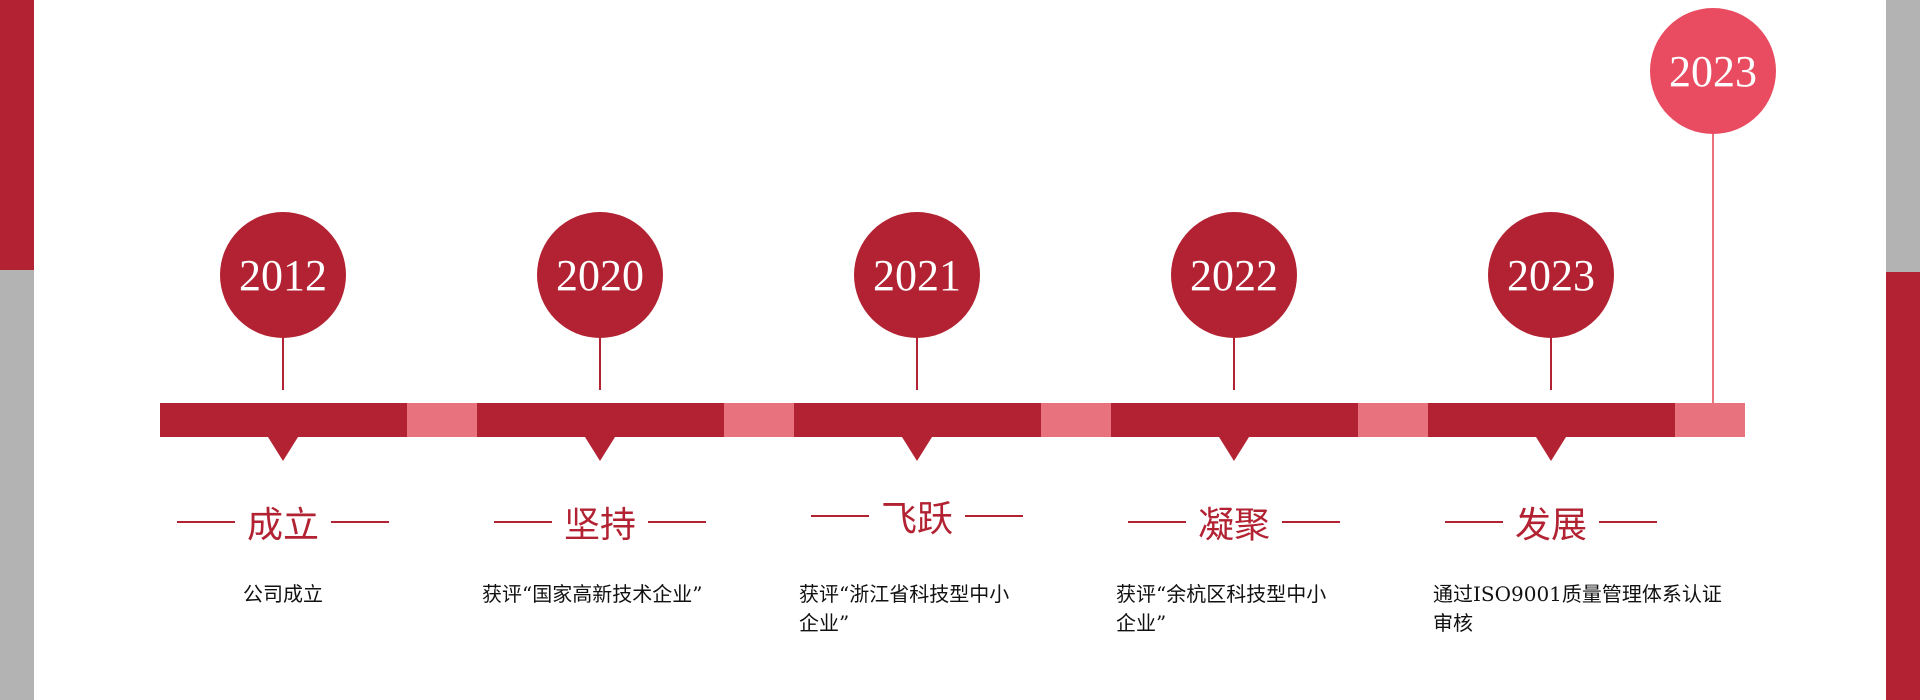 This screenshot has width=1920, height=700. What do you see at coordinates (1903, 486) in the screenshot?
I see `right-accent-red` at bounding box center [1903, 486].